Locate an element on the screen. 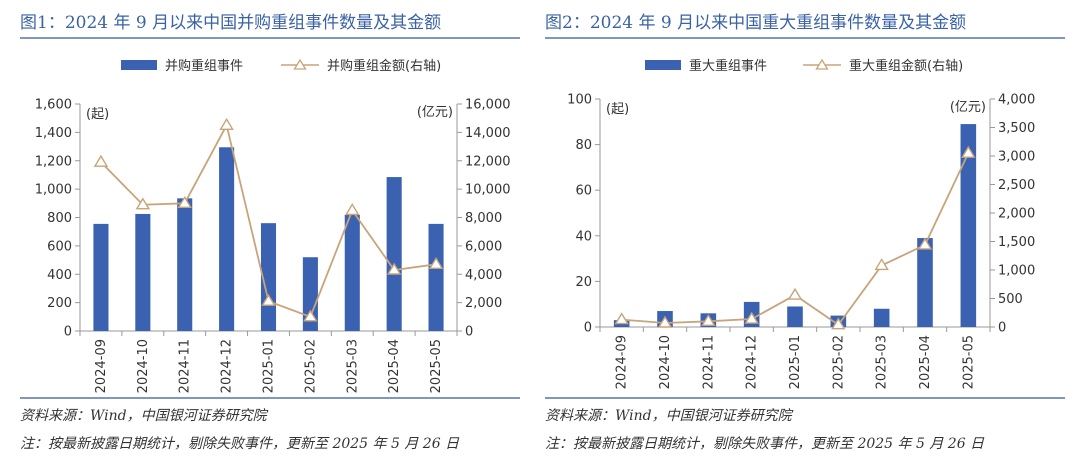 The image size is (1080, 470). y-tick-label-right: 6,000 is located at coordinates (483, 246).